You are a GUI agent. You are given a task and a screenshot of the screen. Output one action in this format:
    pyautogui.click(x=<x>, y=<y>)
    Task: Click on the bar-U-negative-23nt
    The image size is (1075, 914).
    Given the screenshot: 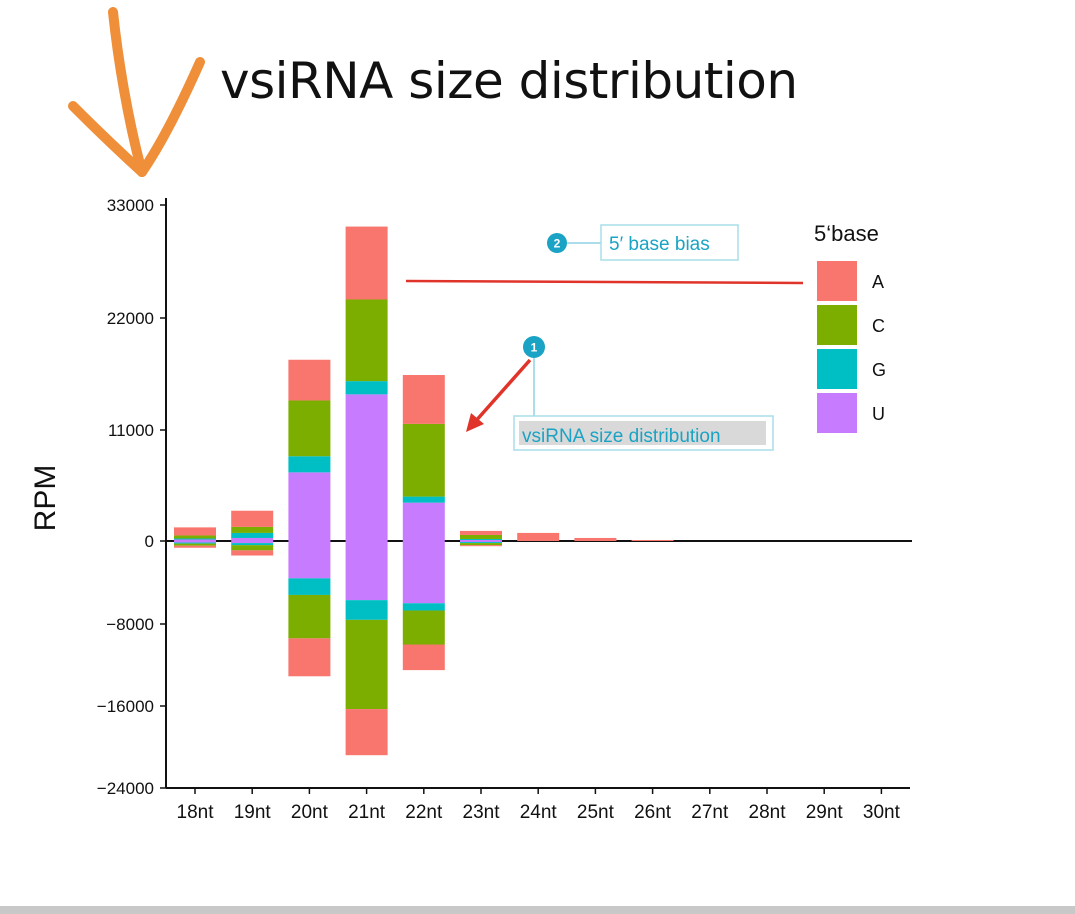 What is the action you would take?
    pyautogui.click(x=481, y=542)
    